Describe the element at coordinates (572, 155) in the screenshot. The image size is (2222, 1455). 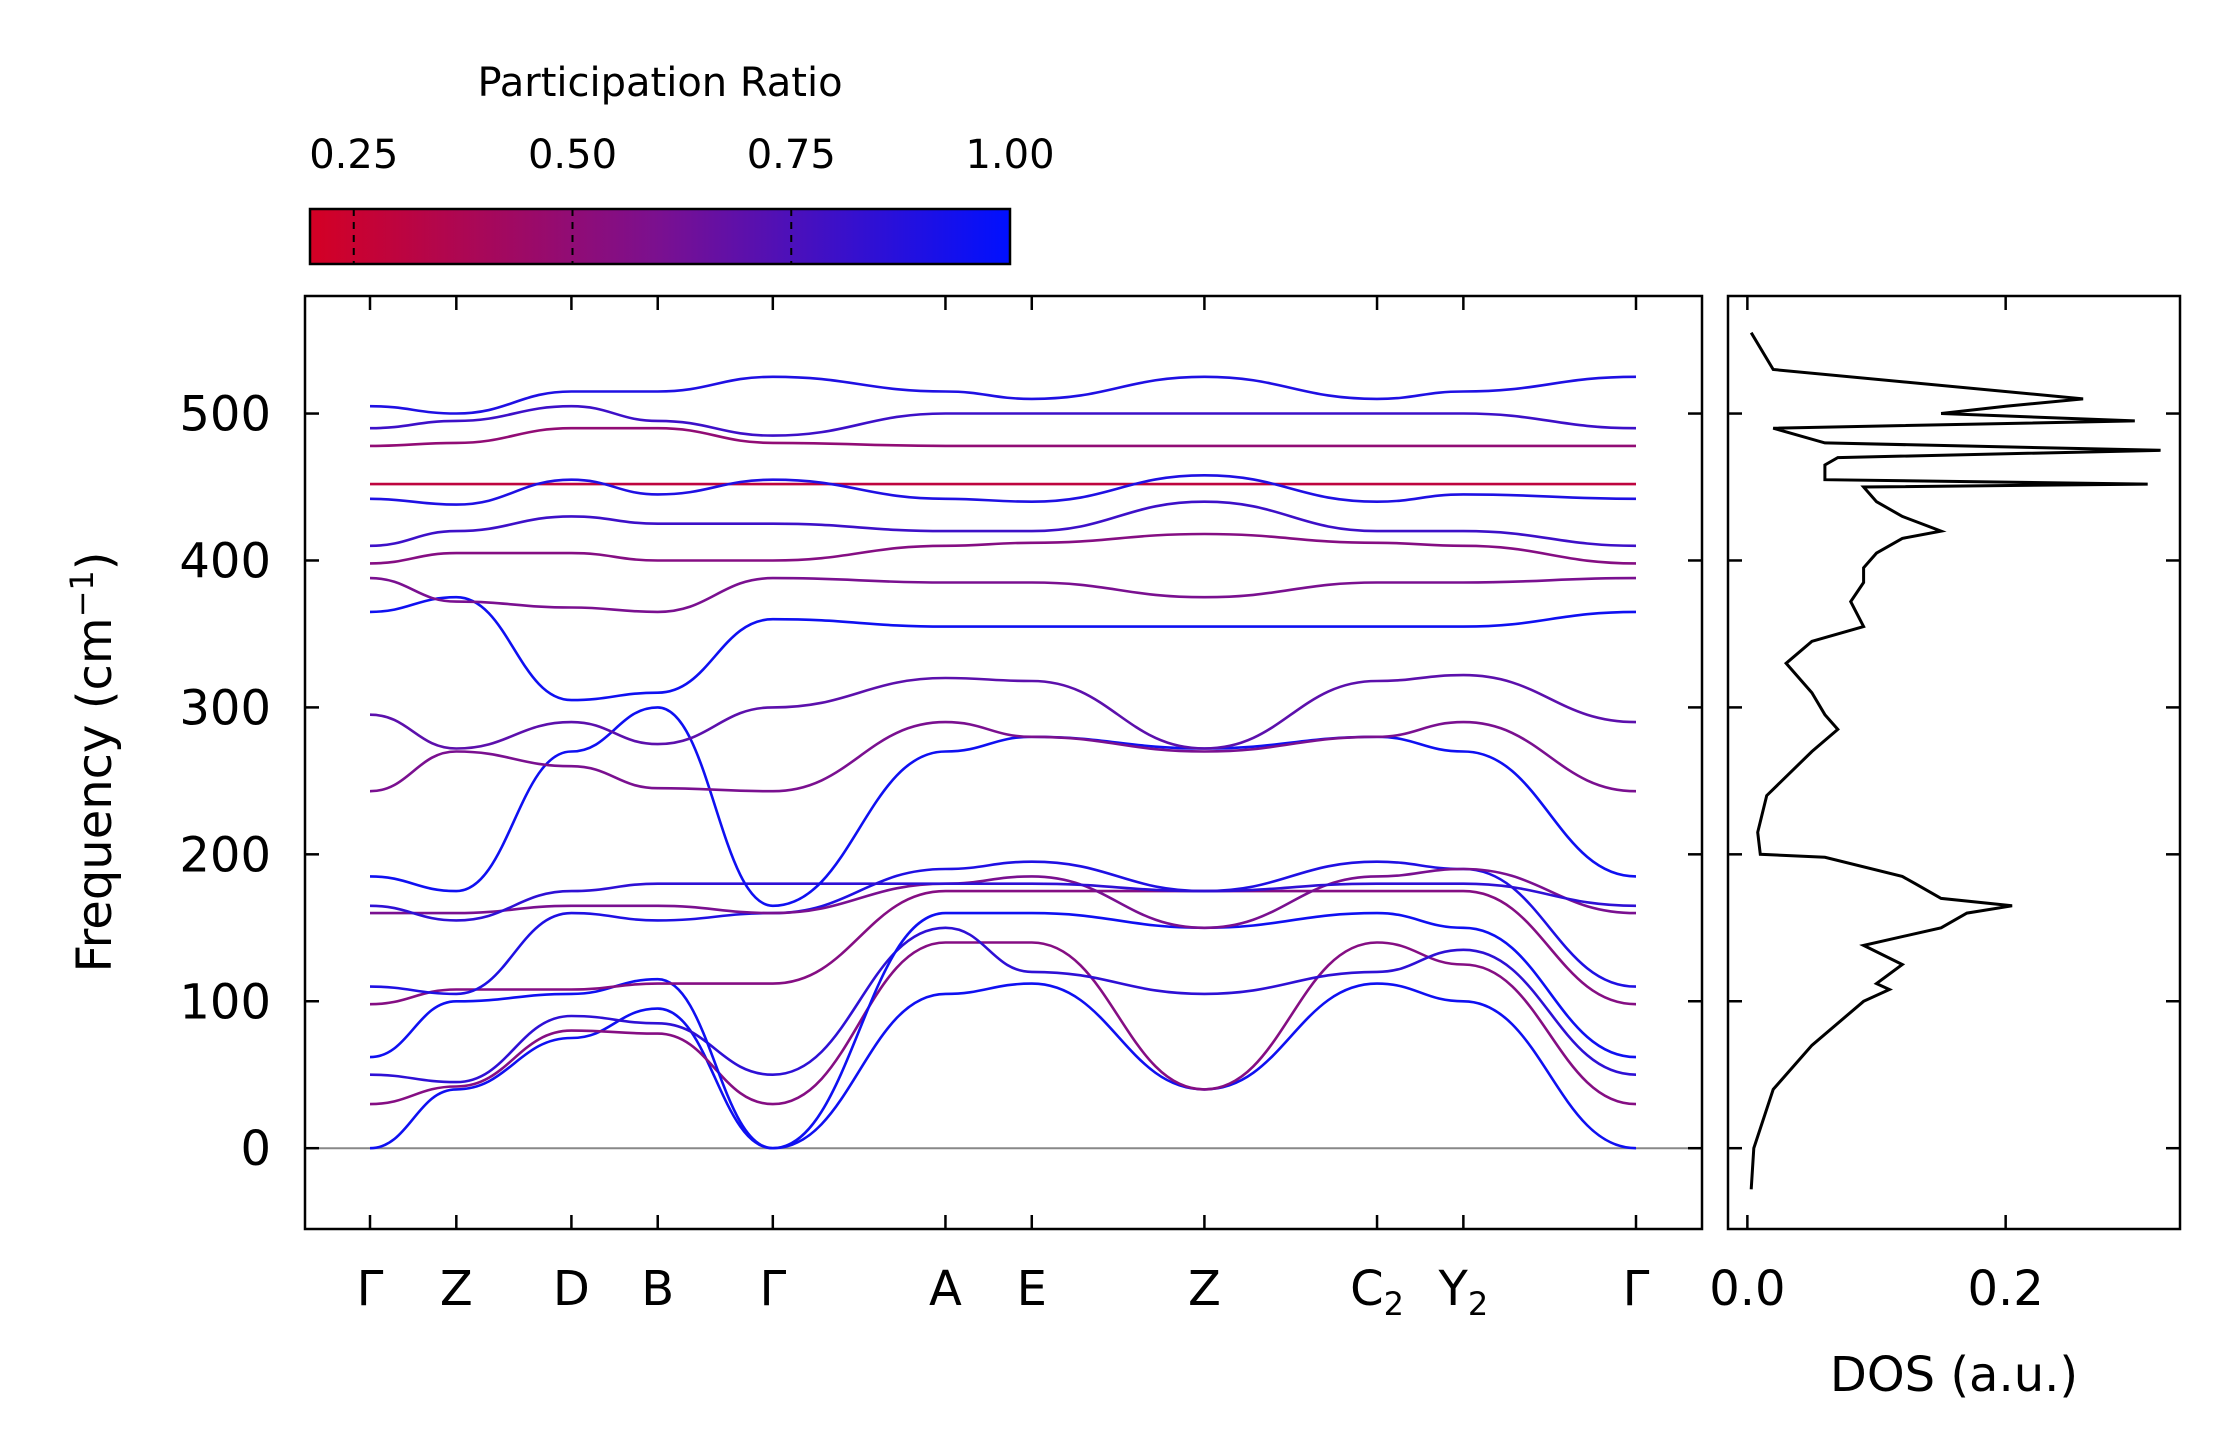
I see `colorbar-tick-label: 0.50` at that location.